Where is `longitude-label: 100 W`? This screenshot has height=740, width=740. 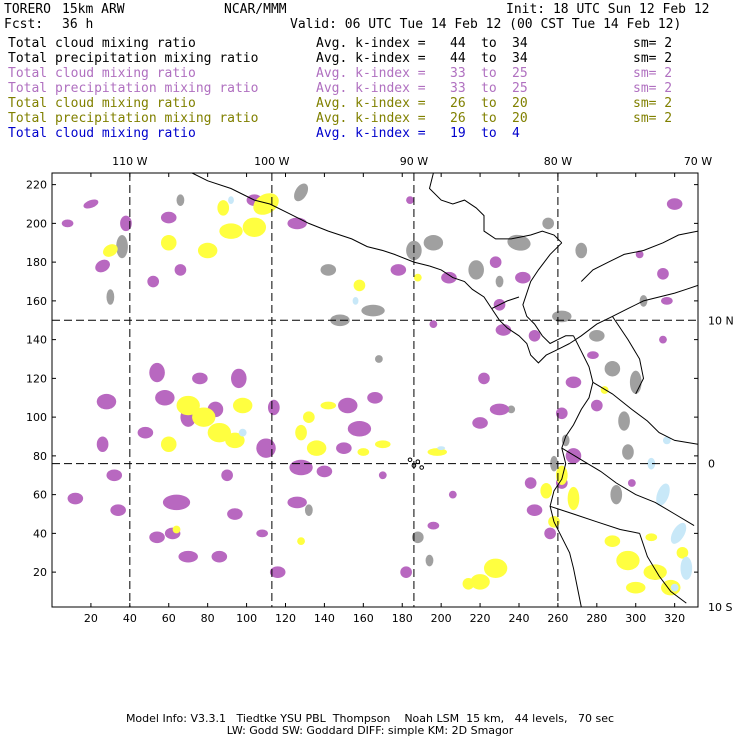 longitude-label: 100 W is located at coordinates (271, 161).